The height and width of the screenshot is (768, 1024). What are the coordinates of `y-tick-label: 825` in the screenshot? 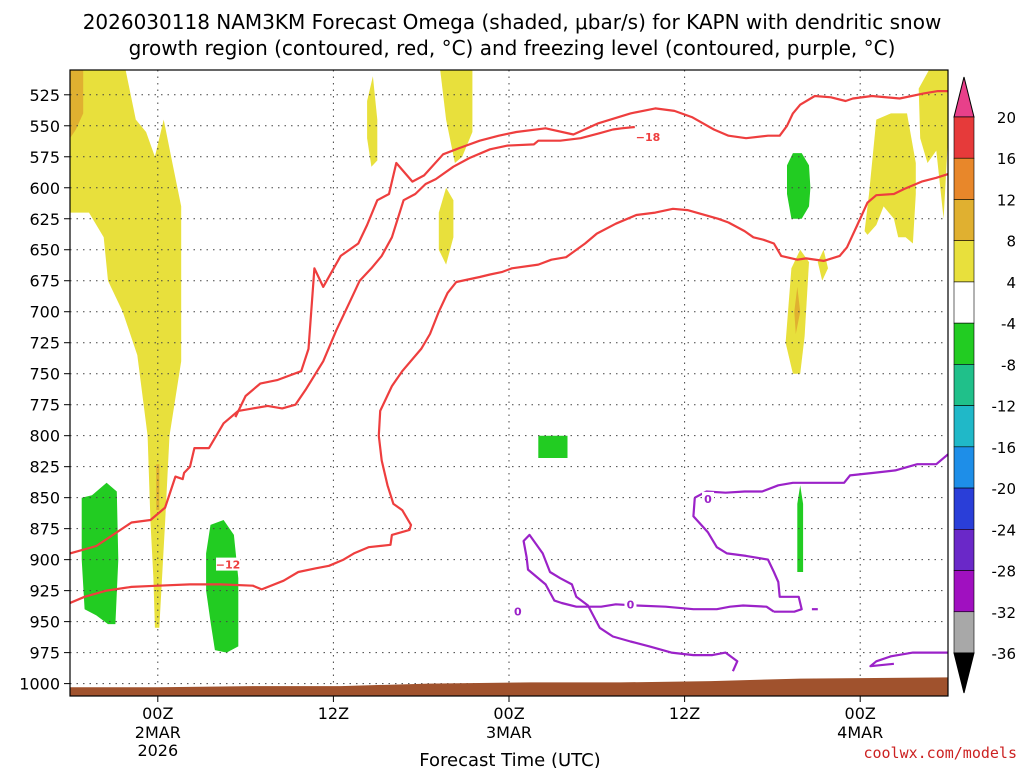 It's located at (44, 467).